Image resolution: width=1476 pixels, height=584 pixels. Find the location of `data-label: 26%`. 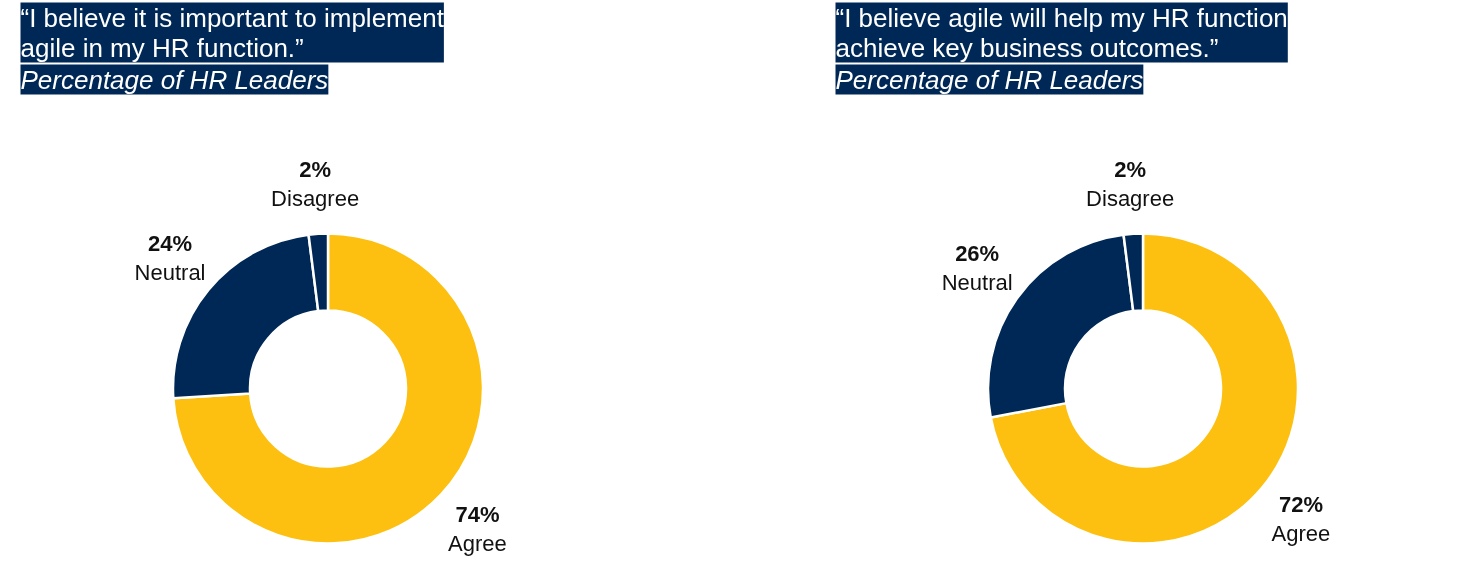

data-label: 26% is located at coordinates (977, 253).